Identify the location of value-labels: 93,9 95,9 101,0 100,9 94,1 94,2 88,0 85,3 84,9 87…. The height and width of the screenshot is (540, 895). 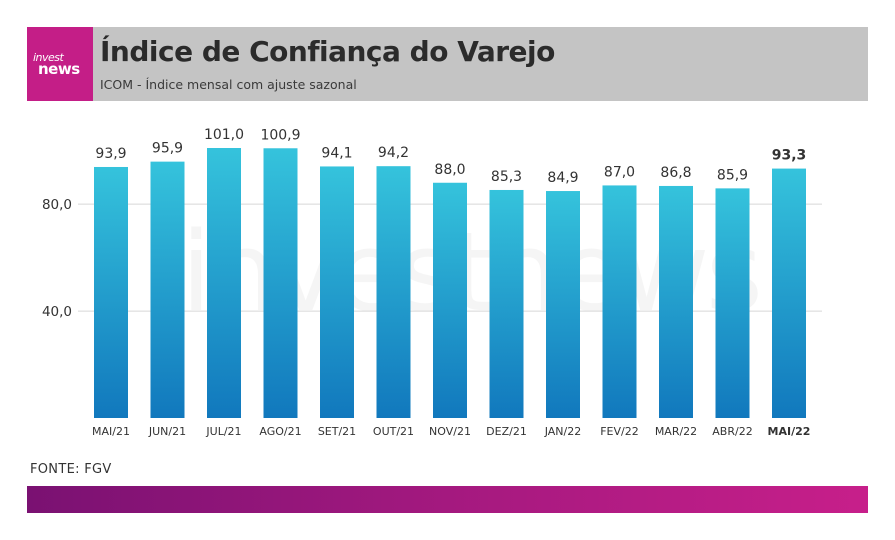
(450, 156).